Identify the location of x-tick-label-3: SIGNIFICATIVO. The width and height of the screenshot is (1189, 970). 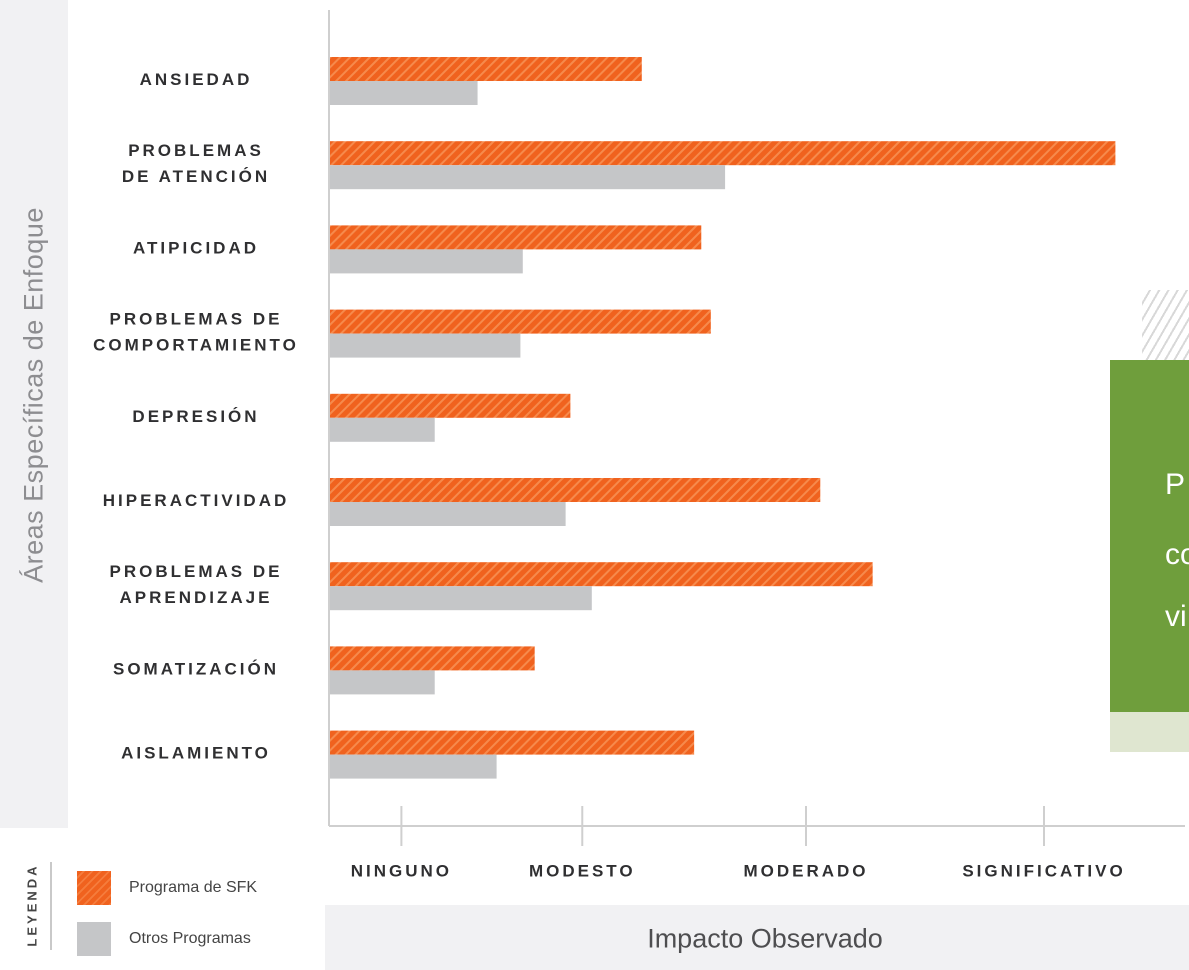
(1043, 870).